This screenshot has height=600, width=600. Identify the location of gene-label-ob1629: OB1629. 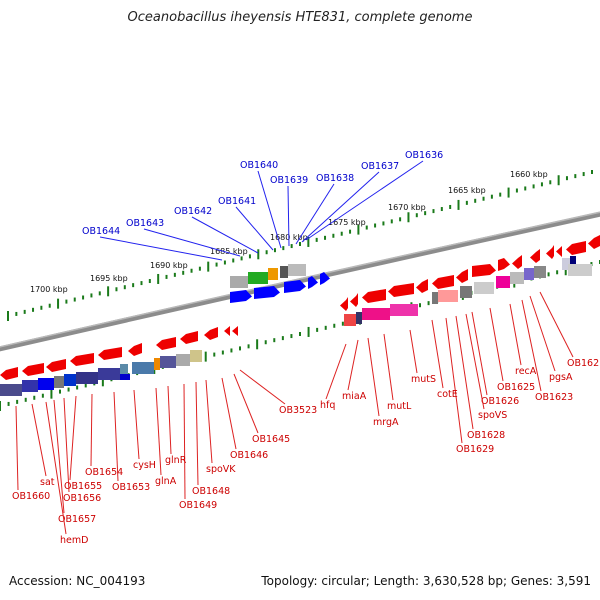
(475, 449).